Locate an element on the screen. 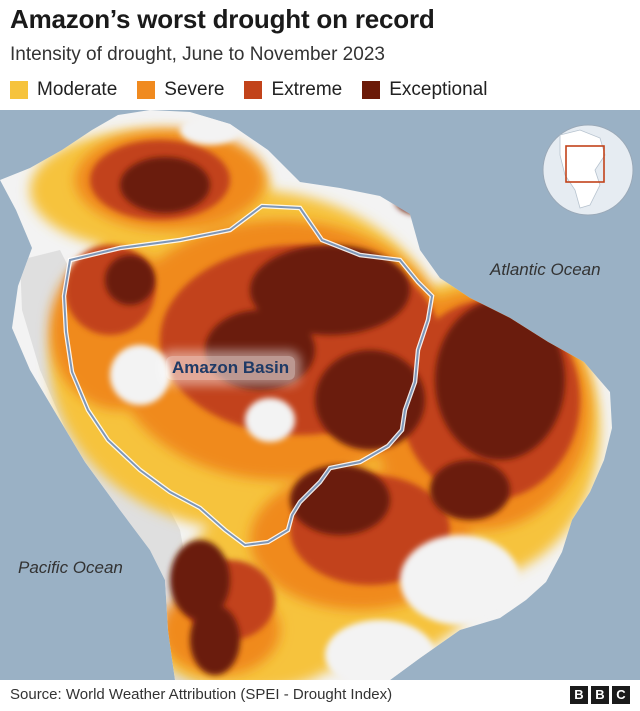 The width and height of the screenshot is (640, 711). chart-title: Amazon’s worst drought on record is located at coordinates (222, 19).